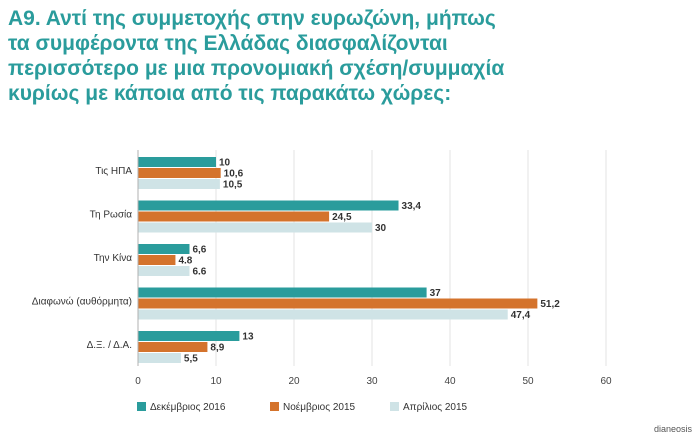 The width and height of the screenshot is (700, 440). What do you see at coordinates (113, 171) in the screenshot?
I see `category-label-0: Τις ΗΠΑ` at bounding box center [113, 171].